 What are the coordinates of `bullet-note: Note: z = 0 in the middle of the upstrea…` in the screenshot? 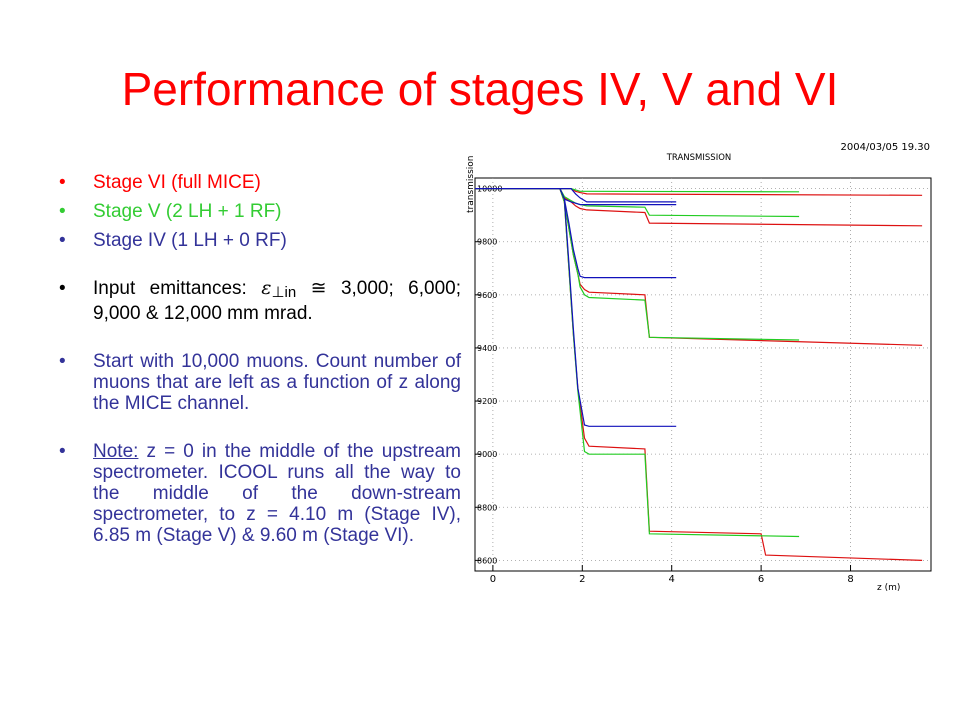 It's located at (259, 493).